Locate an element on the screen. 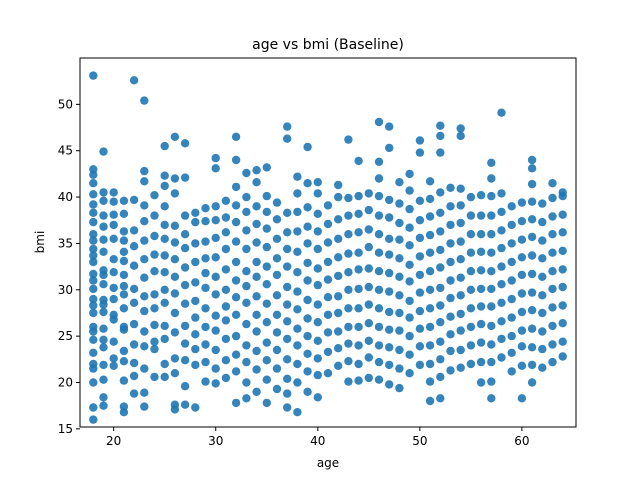 The height and width of the screenshot is (480, 640). y-tick-label: 45 is located at coordinates (65, 151).